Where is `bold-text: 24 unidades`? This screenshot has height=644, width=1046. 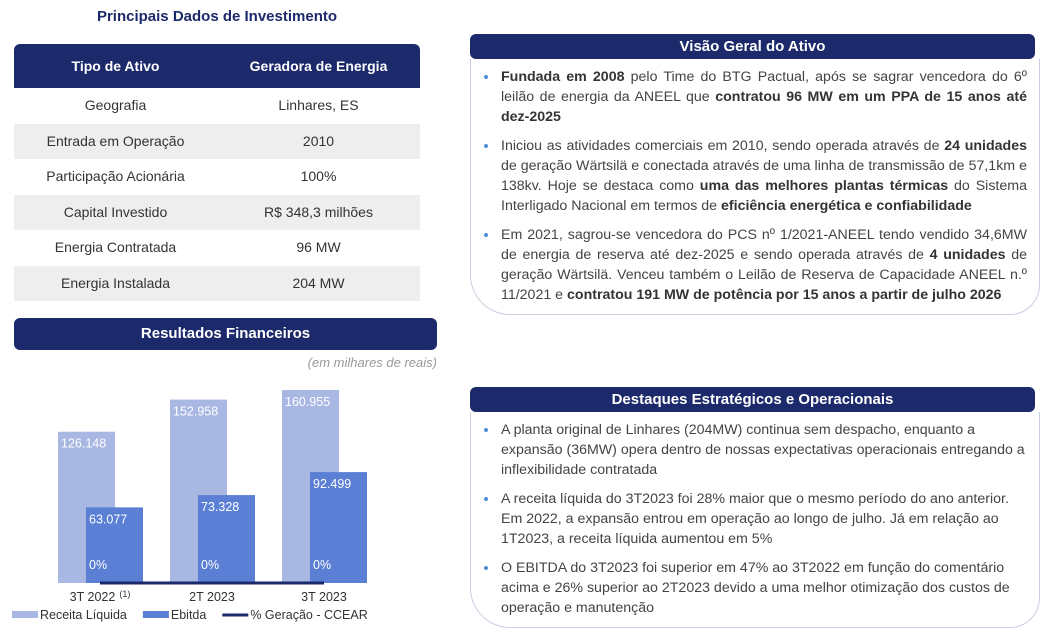 bold-text: 24 unidades is located at coordinates (985, 146).